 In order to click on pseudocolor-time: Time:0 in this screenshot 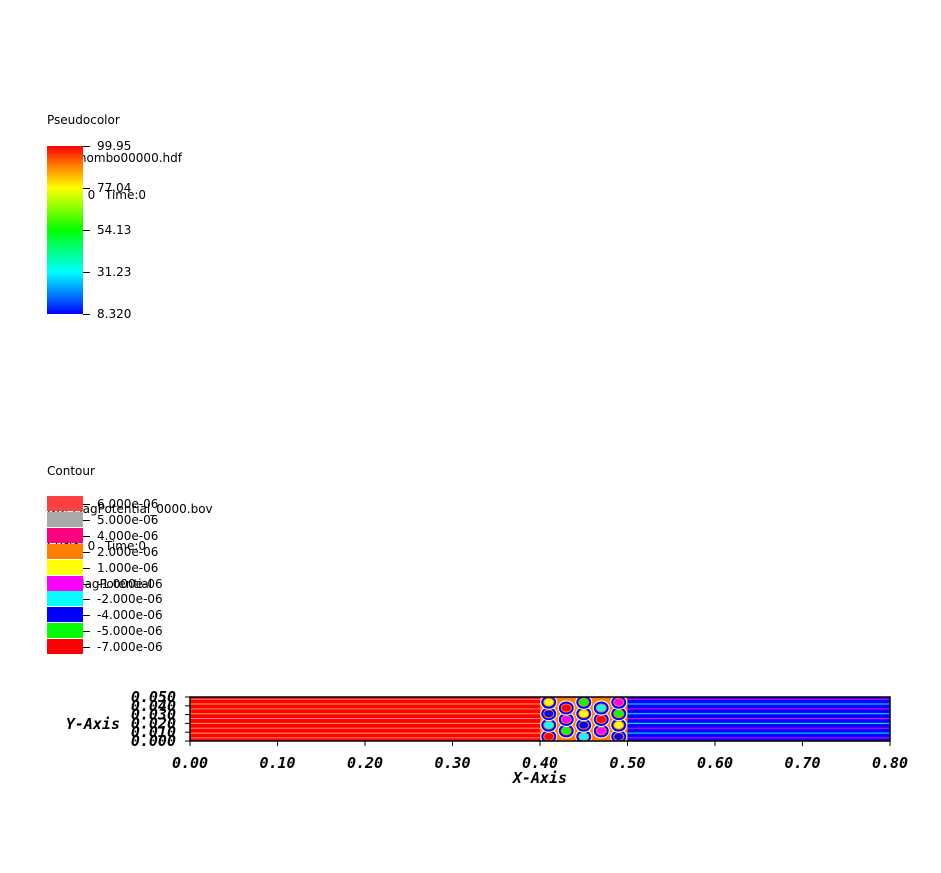, I will do `click(126, 195)`.